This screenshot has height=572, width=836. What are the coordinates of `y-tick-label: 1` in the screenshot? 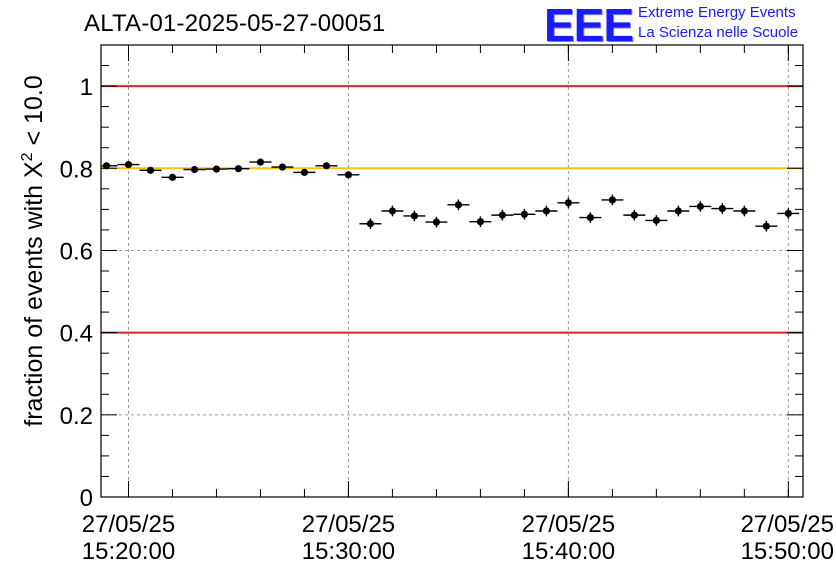 It's located at (86, 87).